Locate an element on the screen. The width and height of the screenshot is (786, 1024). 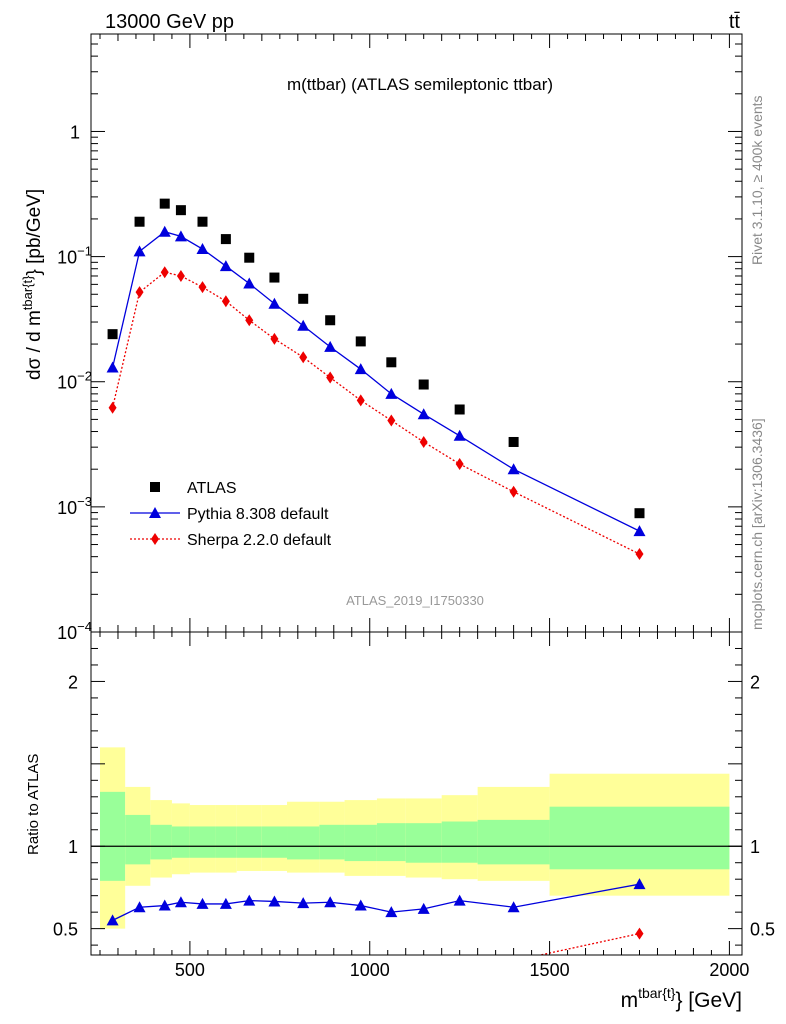
legend-pythia-marker is located at coordinates (155, 512).